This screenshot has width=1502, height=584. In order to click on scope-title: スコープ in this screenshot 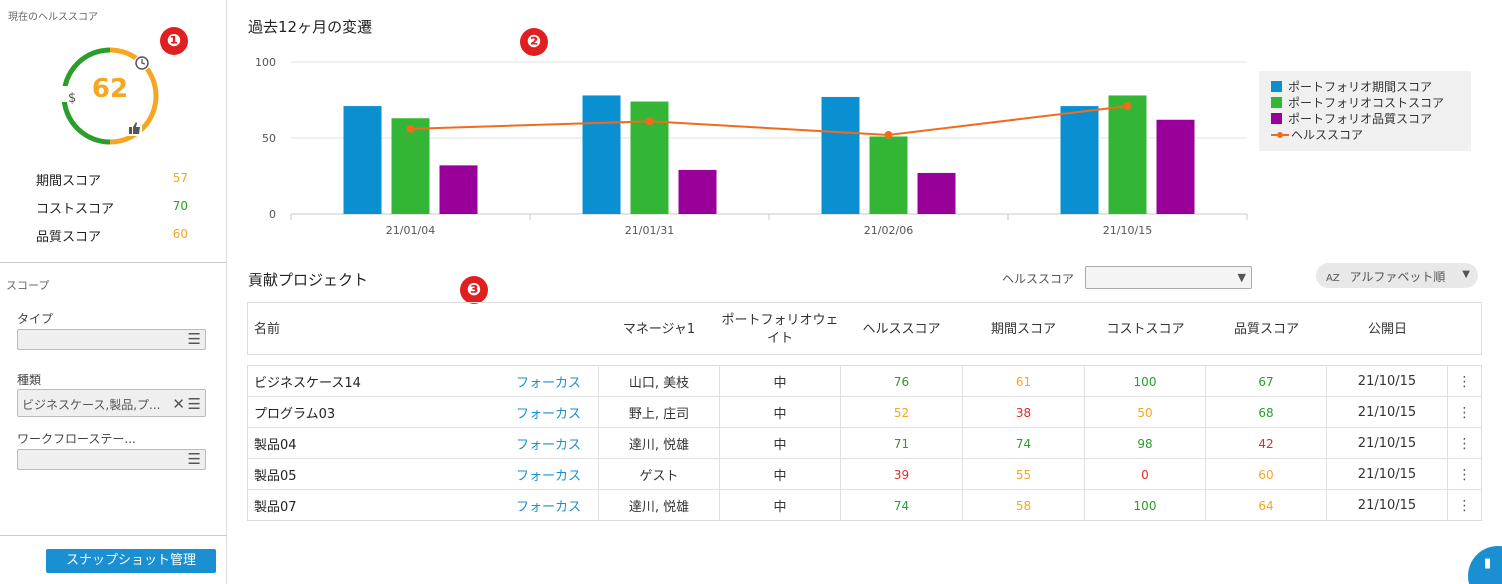, I will do `click(28, 285)`.